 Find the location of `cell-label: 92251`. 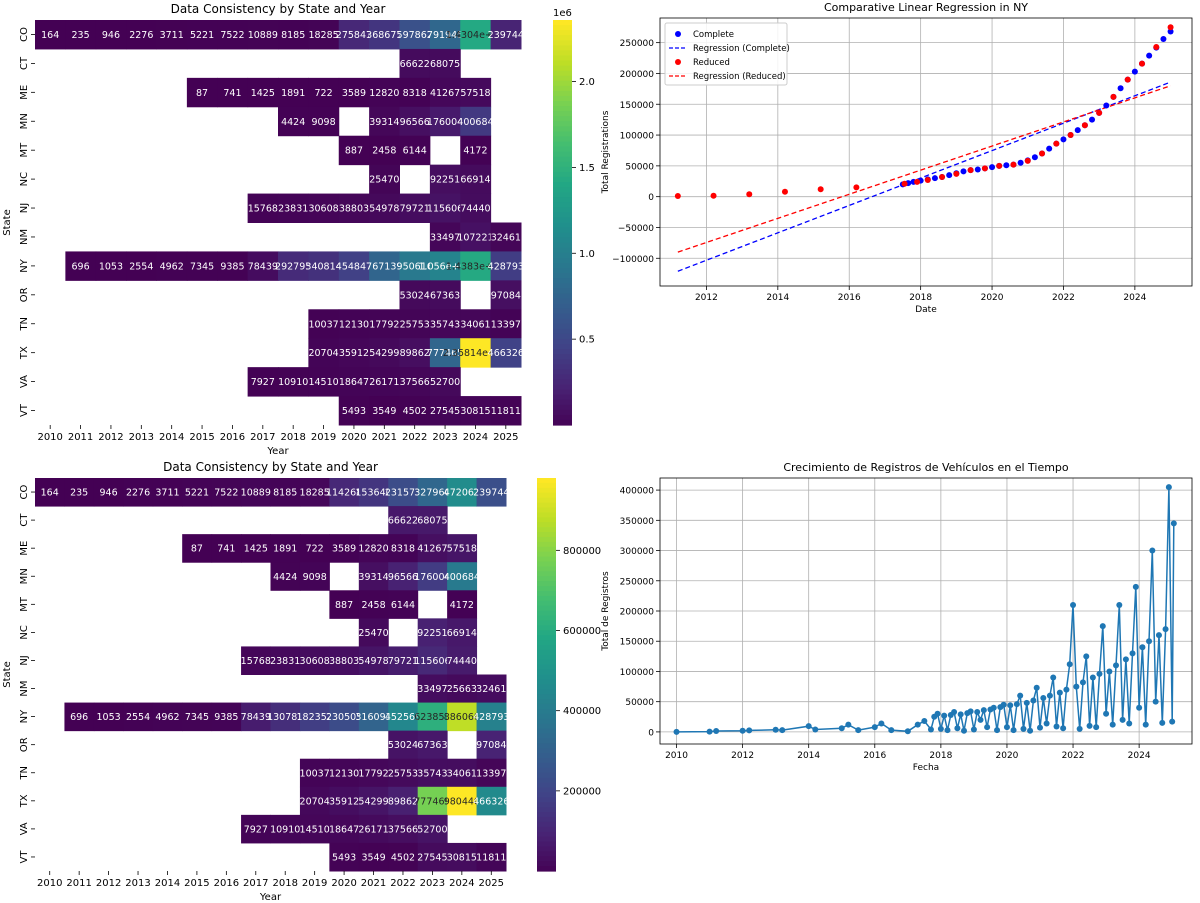

cell-label: 92251 is located at coordinates (432, 633).